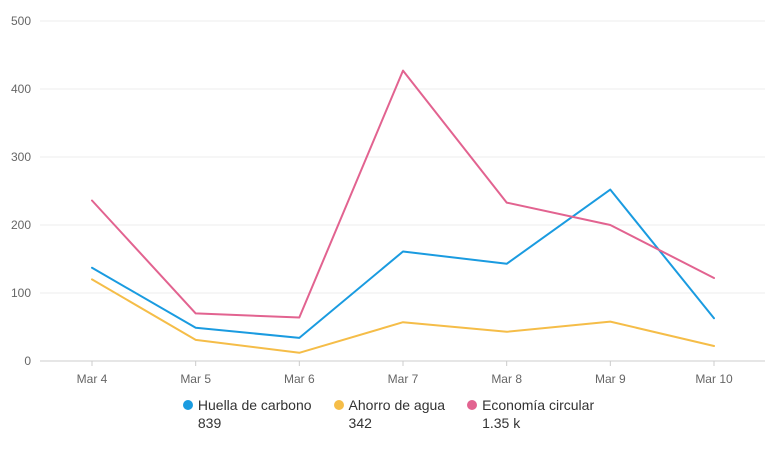  What do you see at coordinates (187, 405) in the screenshot?
I see `legend-dot-huella` at bounding box center [187, 405].